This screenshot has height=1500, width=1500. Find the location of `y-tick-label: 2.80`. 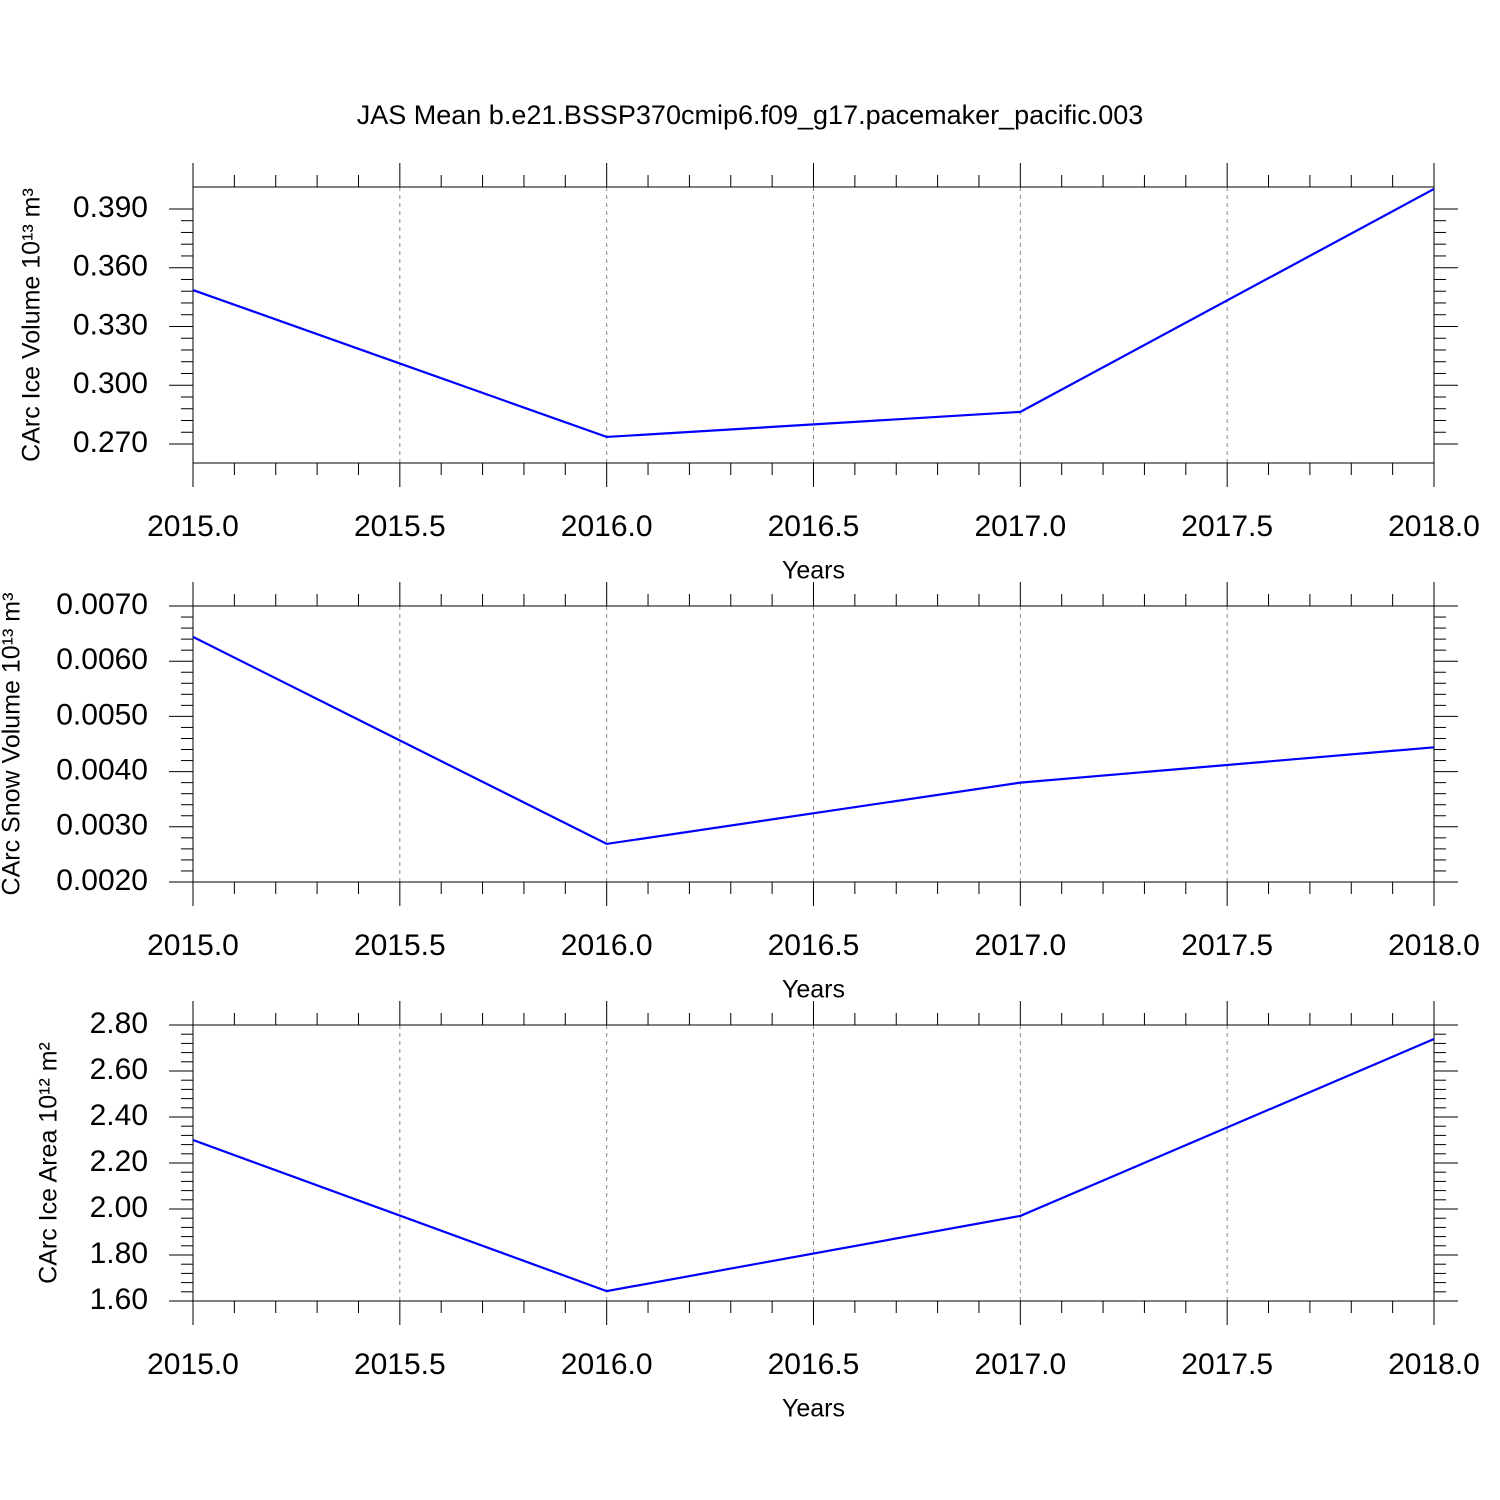

y-tick-label: 2.80 is located at coordinates (119, 1023).